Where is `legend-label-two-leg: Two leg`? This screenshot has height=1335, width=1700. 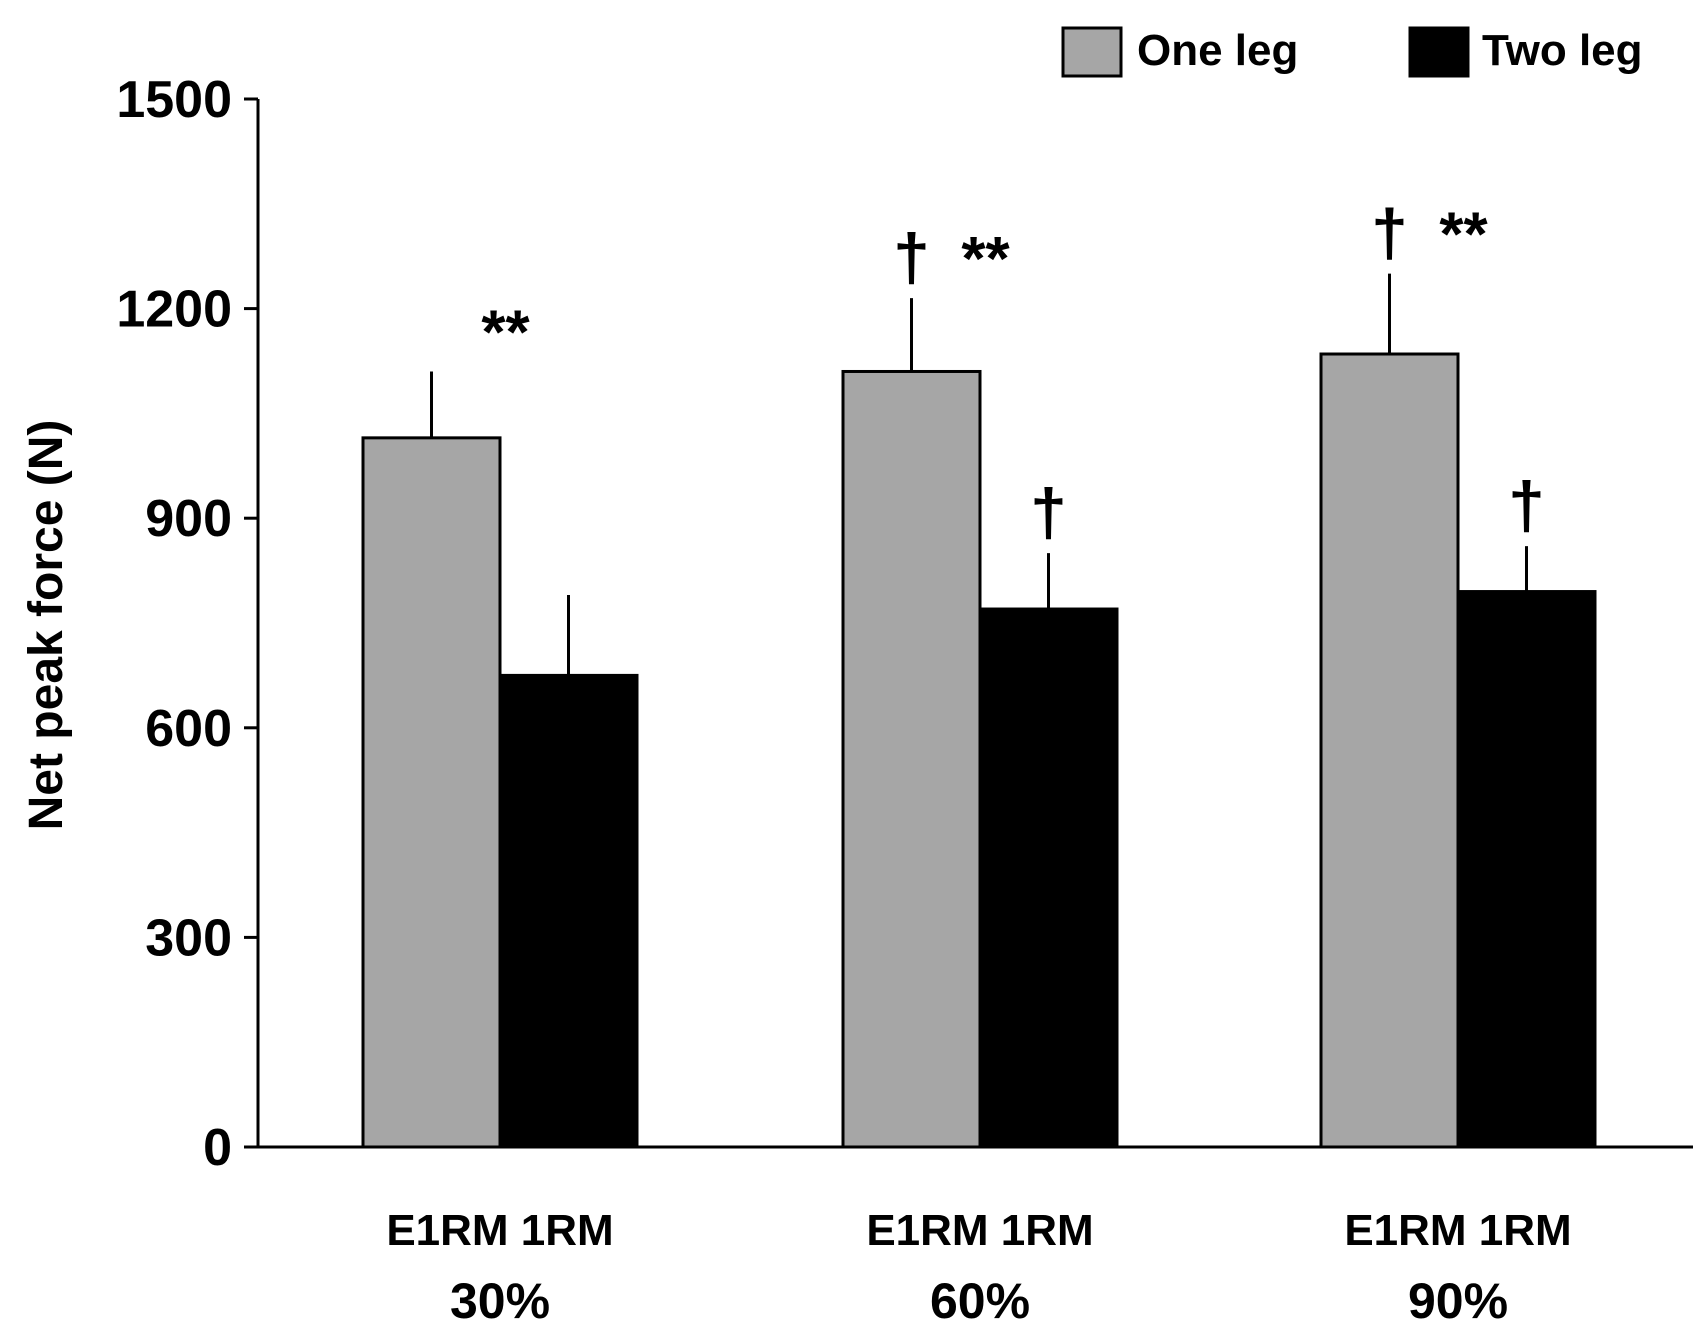
legend-label-two-leg: Two leg is located at coordinates (1562, 50).